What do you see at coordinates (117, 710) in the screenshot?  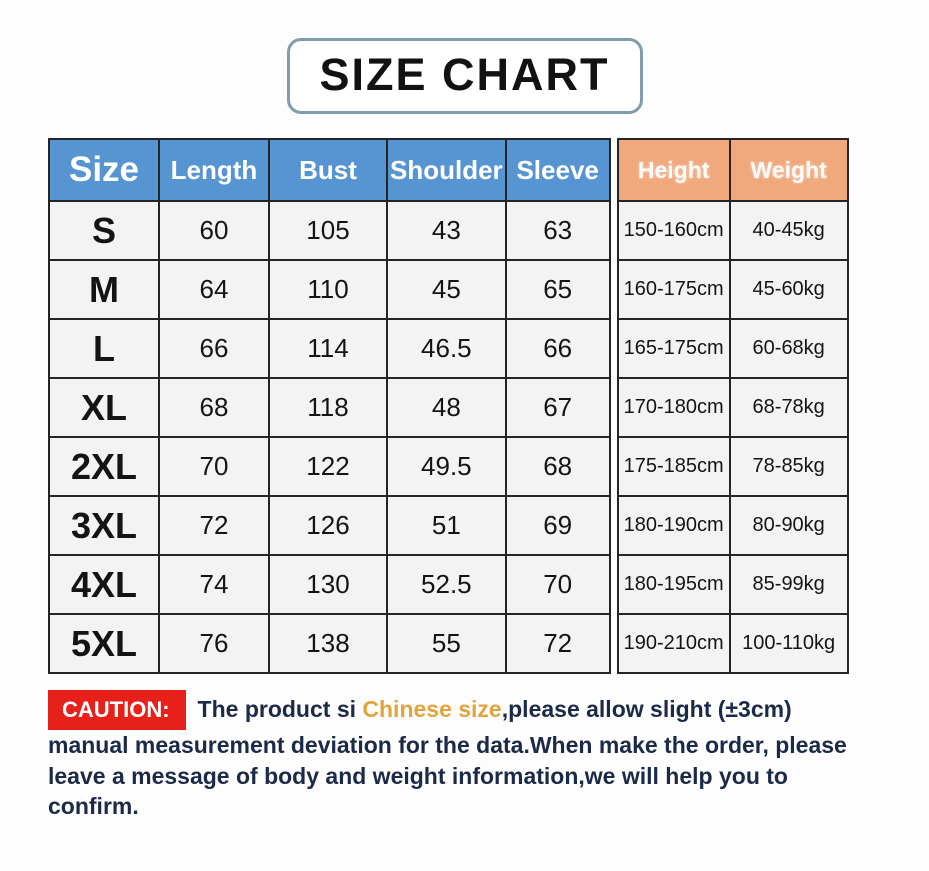 I see `caution-badge: CAUTION:` at bounding box center [117, 710].